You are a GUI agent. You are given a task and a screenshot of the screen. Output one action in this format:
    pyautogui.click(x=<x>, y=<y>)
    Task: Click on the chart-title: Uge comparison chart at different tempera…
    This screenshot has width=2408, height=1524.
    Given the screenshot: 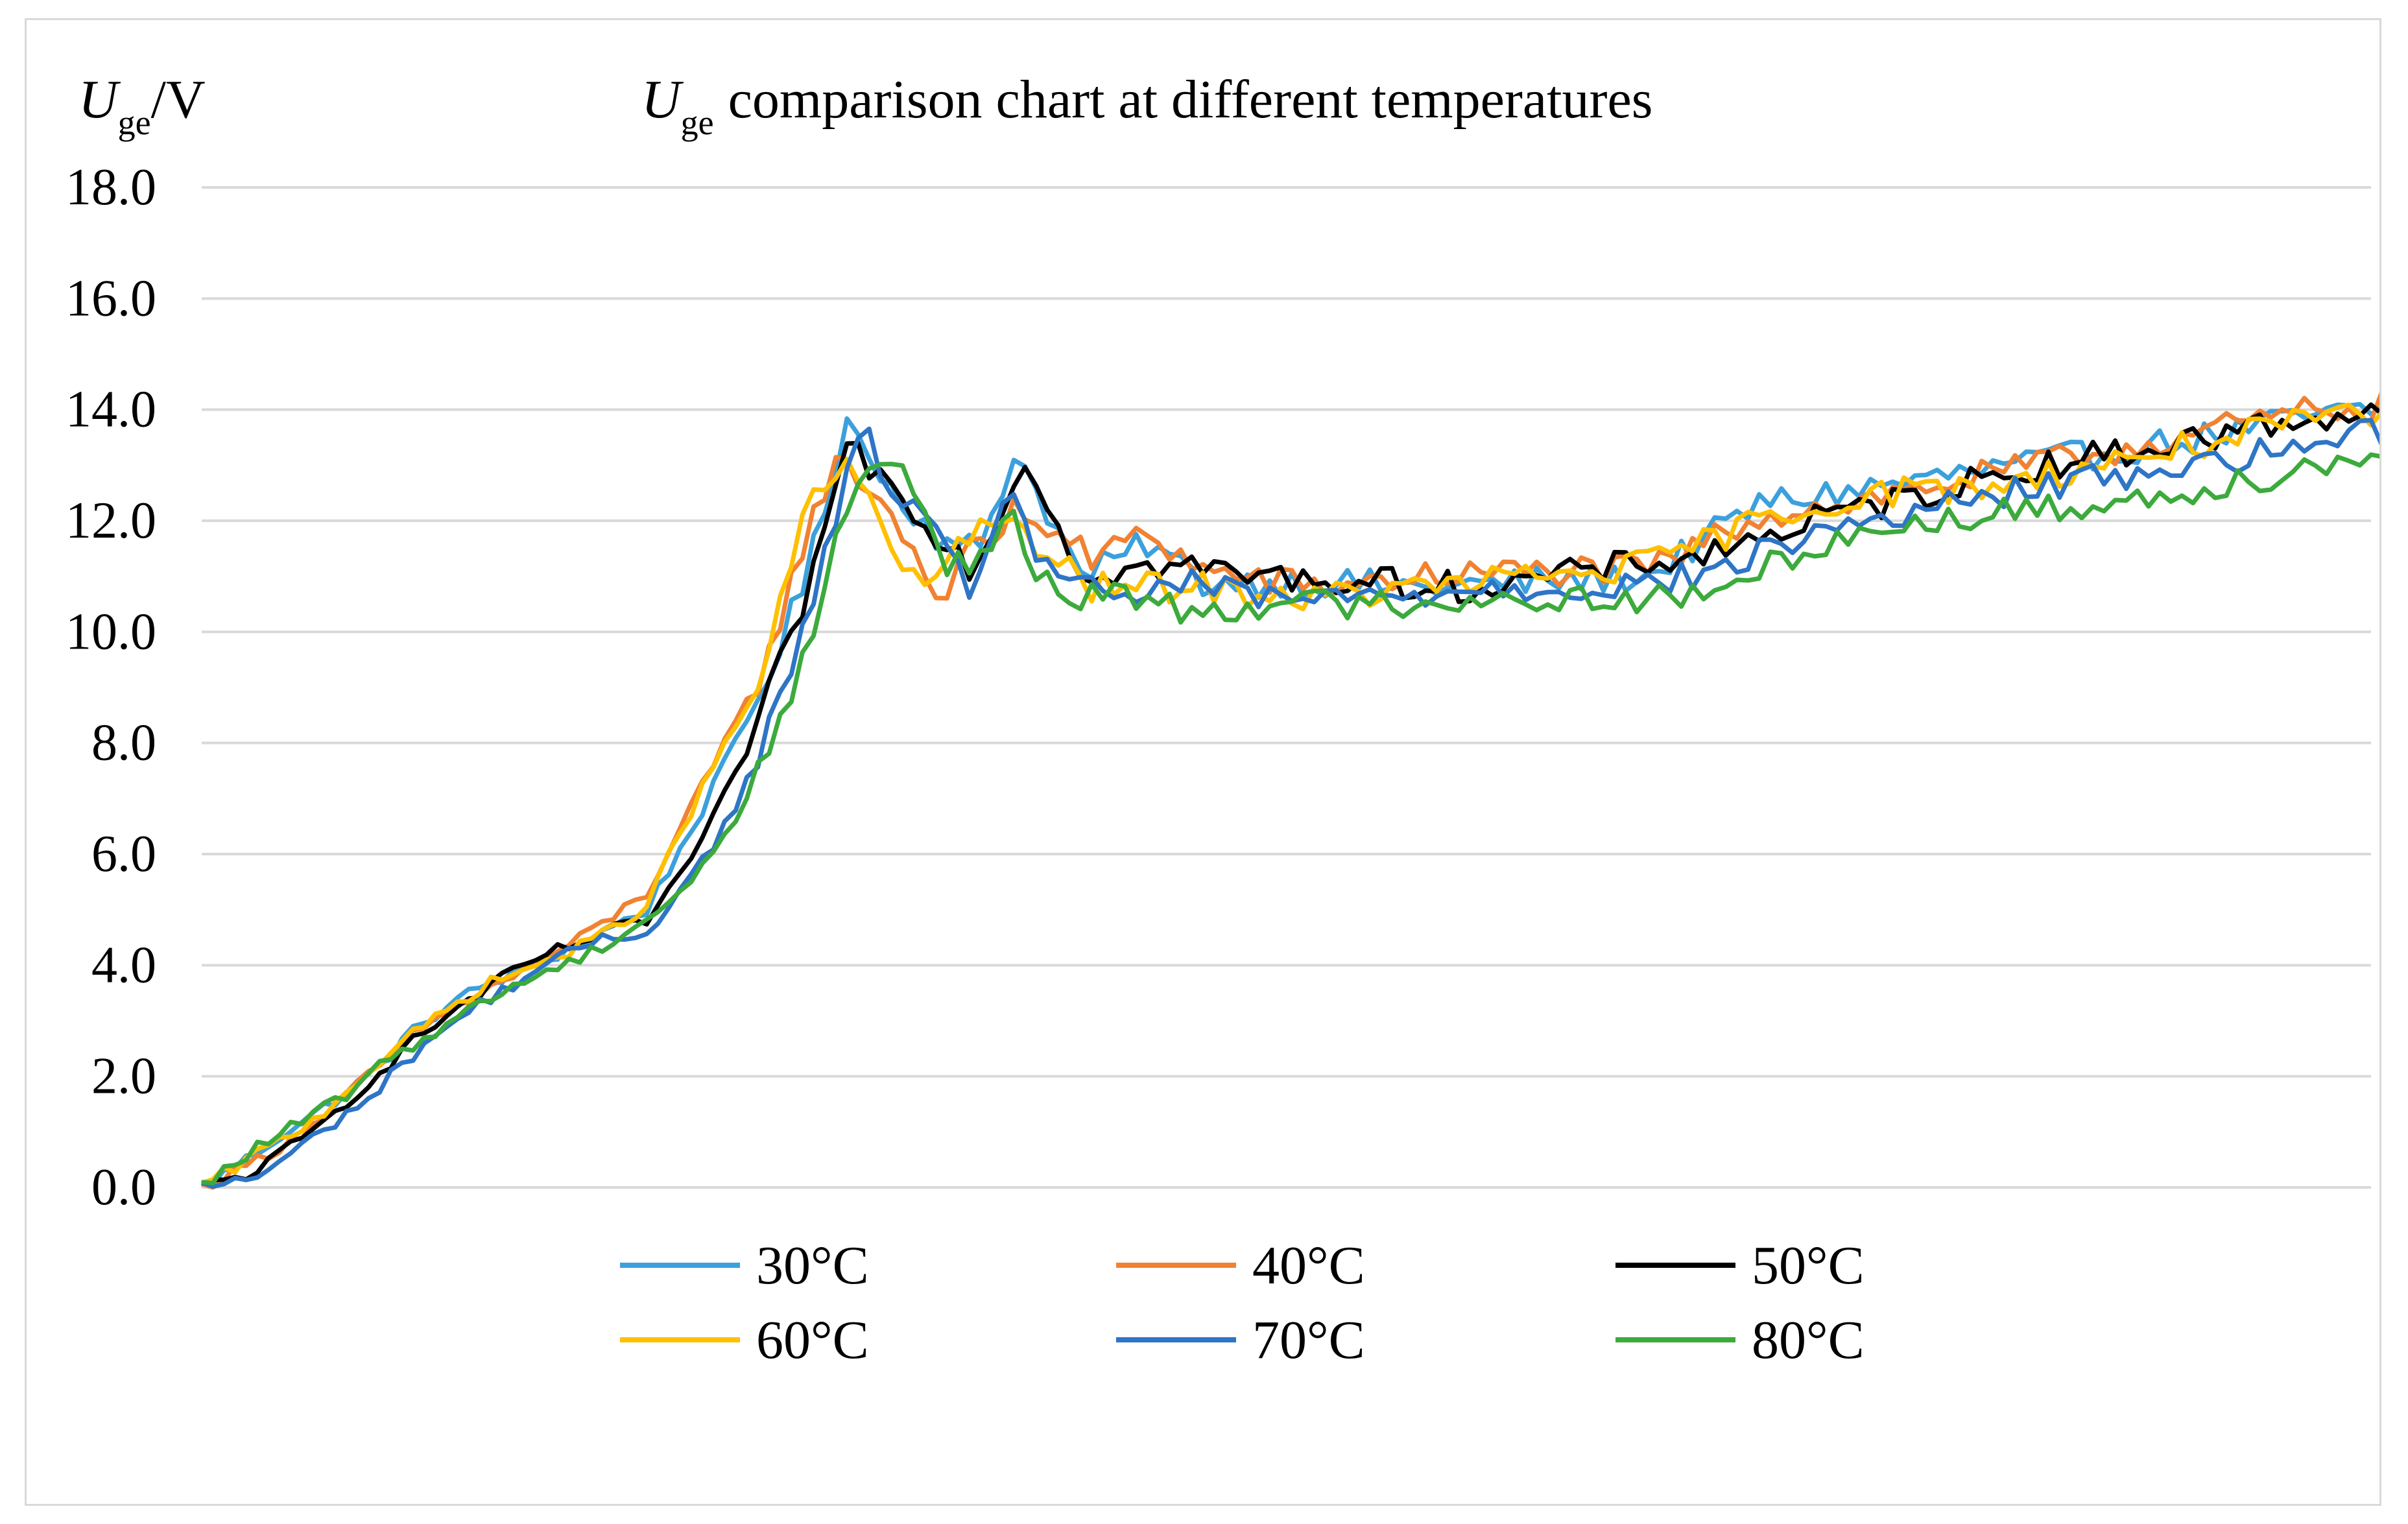 What is the action you would take?
    pyautogui.click(x=1146, y=105)
    